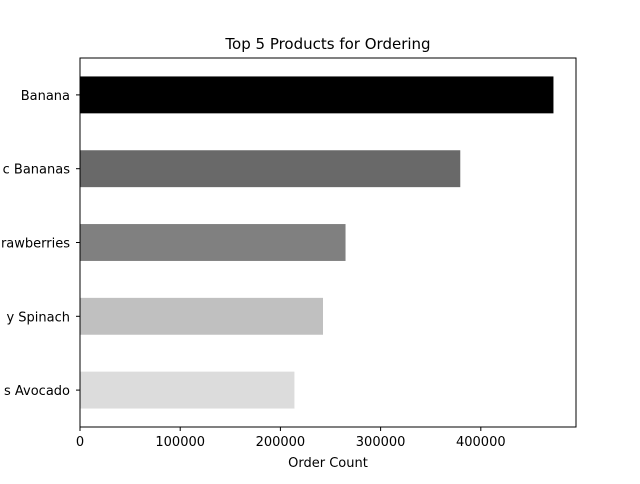 The width and height of the screenshot is (640, 484). What do you see at coordinates (180, 442) in the screenshot?
I see `x-tick-label: 100000` at bounding box center [180, 442].